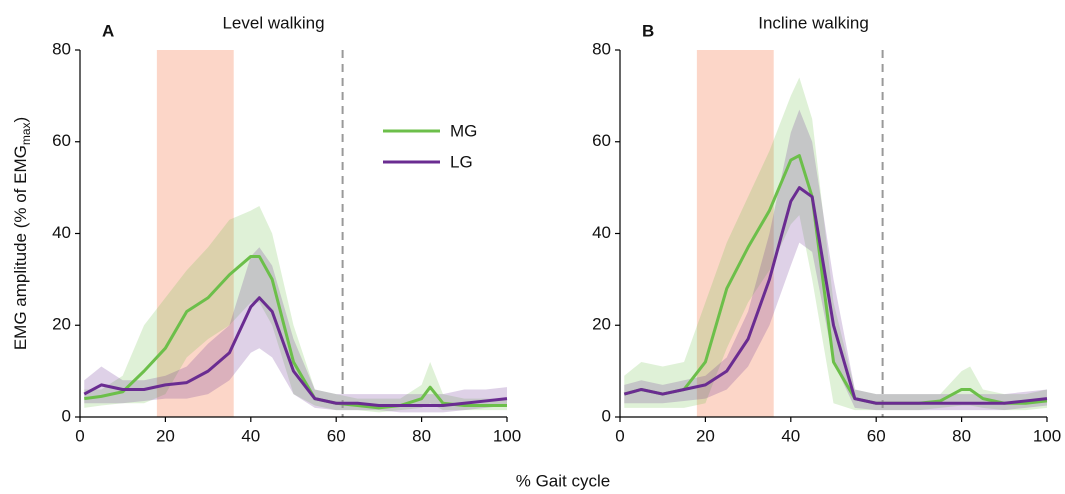  Describe the element at coordinates (563, 480) in the screenshot. I see `x-axis-label: % Gait cycle` at that location.